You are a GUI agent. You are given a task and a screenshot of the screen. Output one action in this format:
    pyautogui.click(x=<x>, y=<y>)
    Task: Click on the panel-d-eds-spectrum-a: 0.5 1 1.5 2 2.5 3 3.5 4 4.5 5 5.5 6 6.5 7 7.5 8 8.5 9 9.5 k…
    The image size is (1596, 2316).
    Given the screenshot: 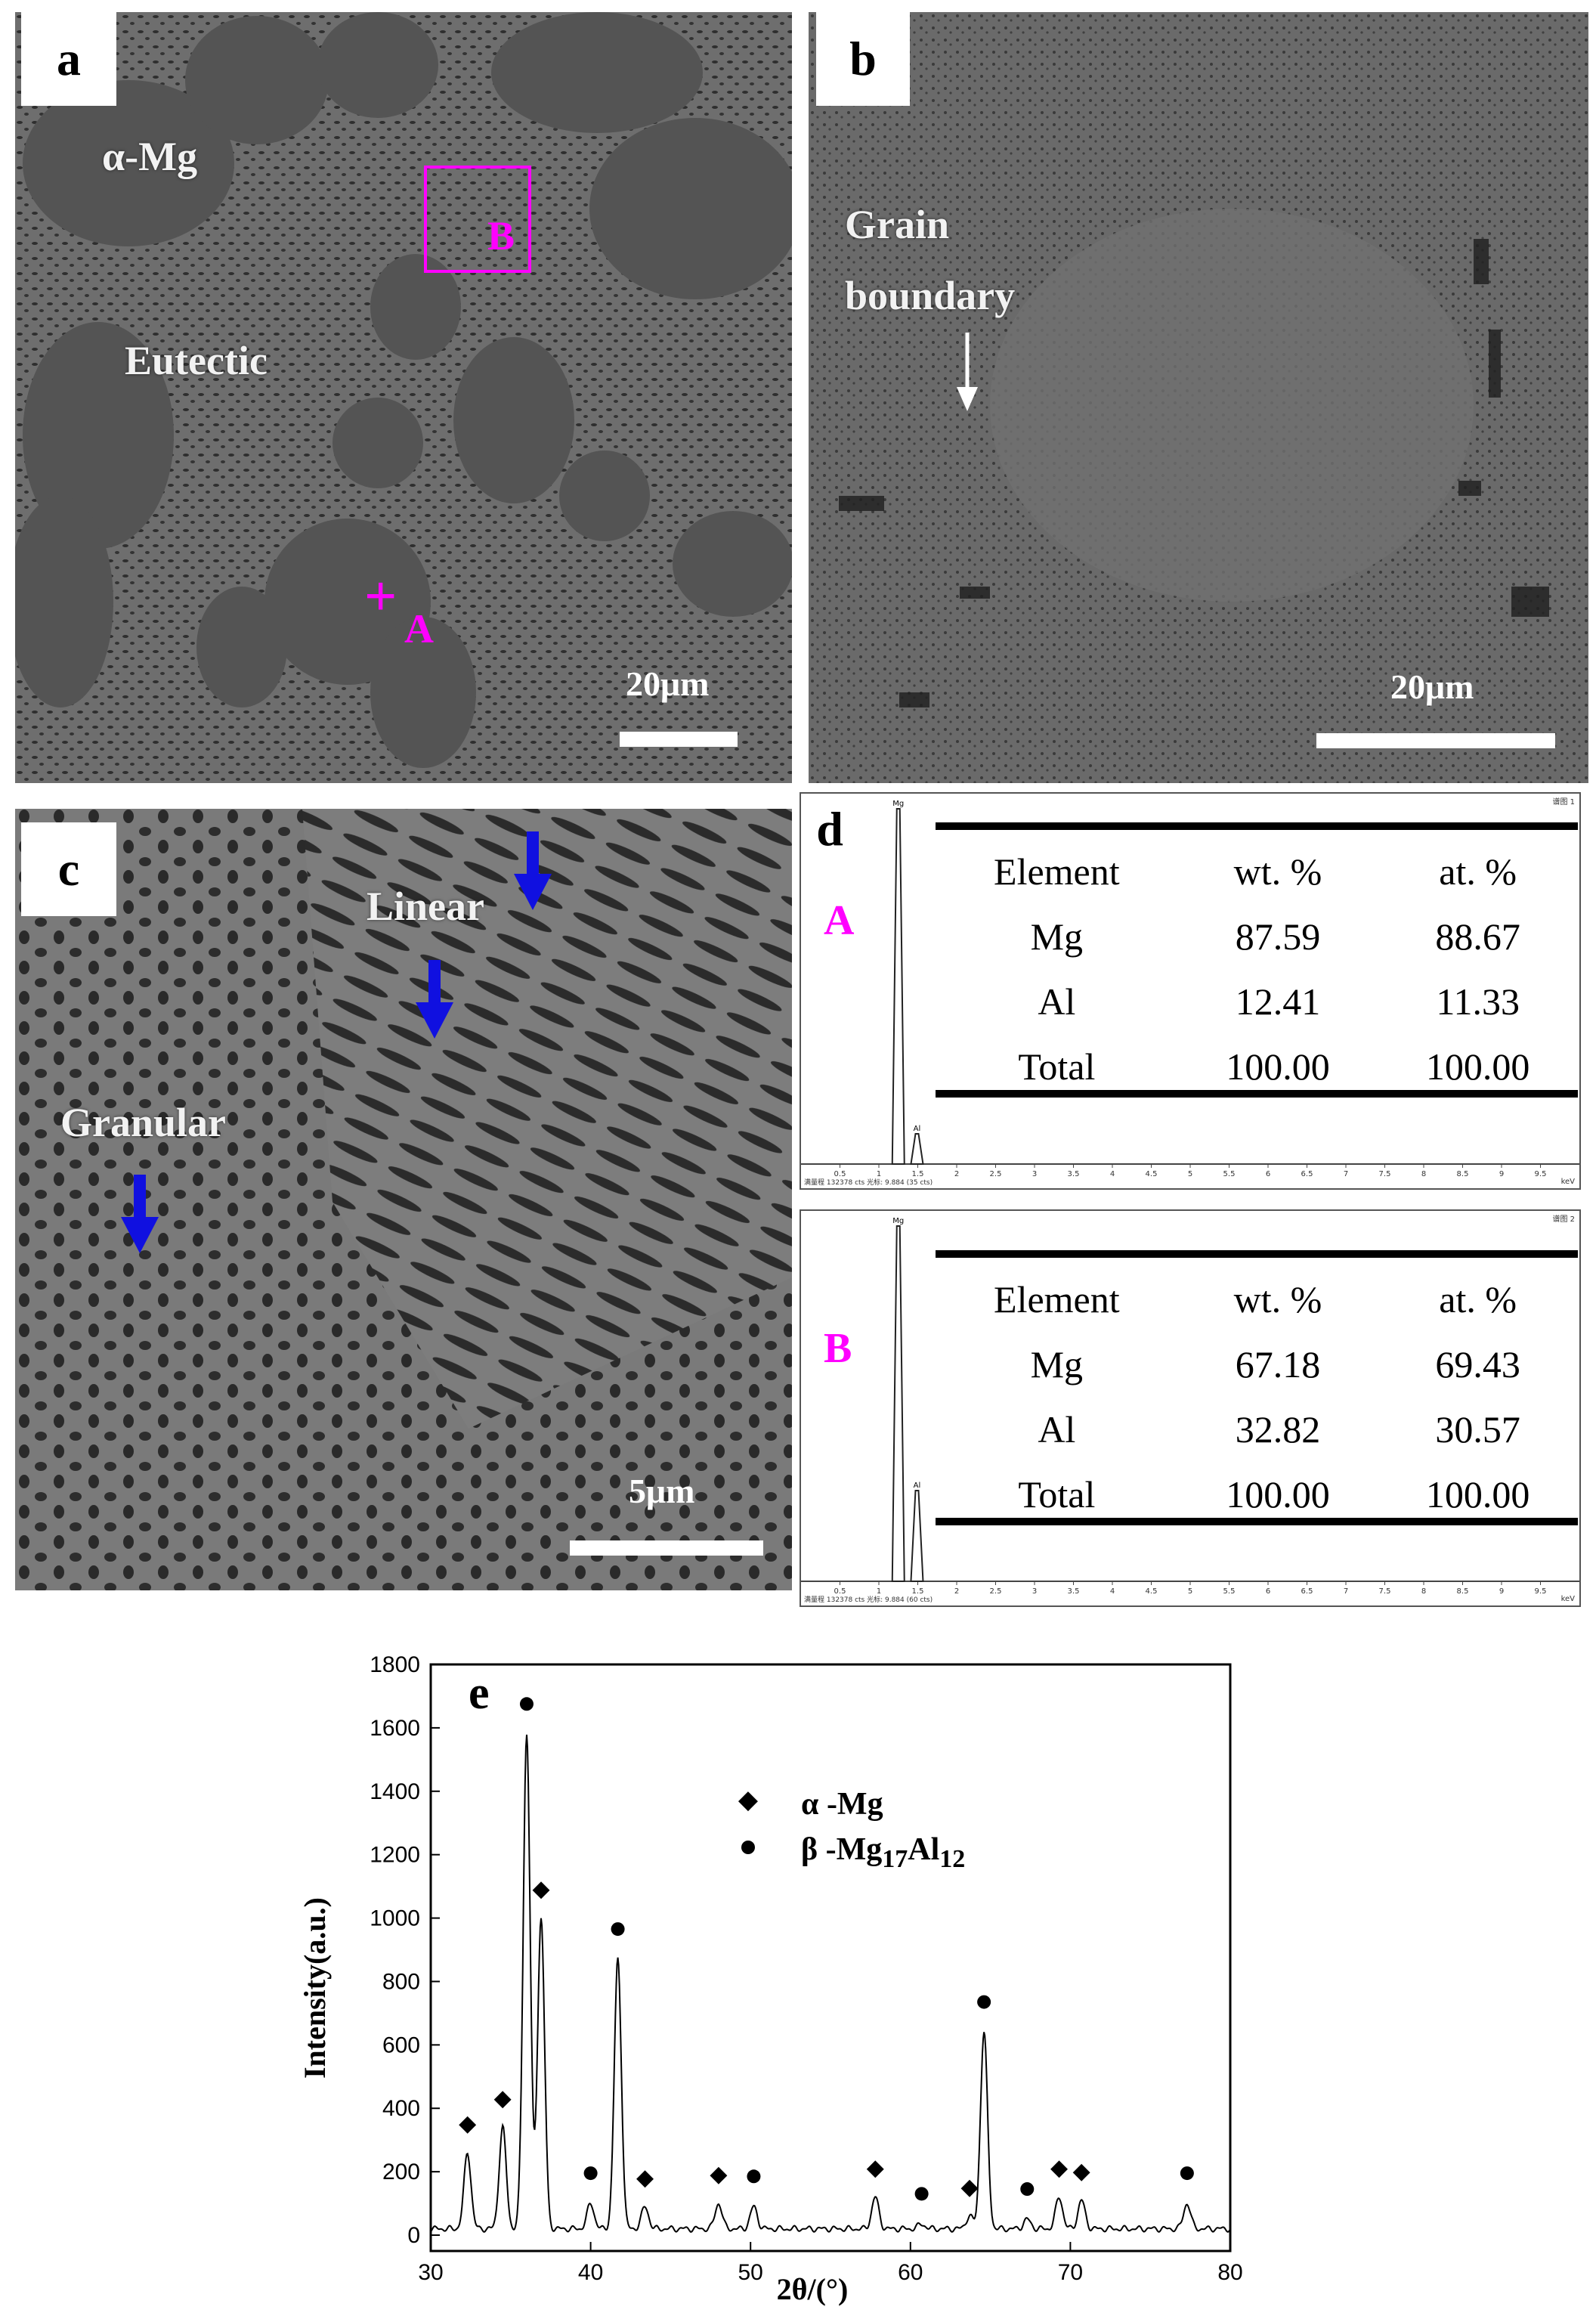 What is the action you would take?
    pyautogui.click(x=1190, y=991)
    